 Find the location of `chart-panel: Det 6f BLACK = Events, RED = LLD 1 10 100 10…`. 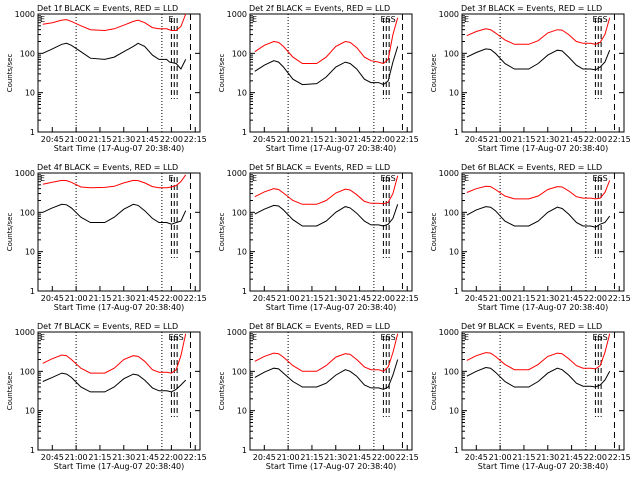

chart-panel: Det 6f BLACK = Events, RED = LLD 1 10 100 10… is located at coordinates (530, 237).